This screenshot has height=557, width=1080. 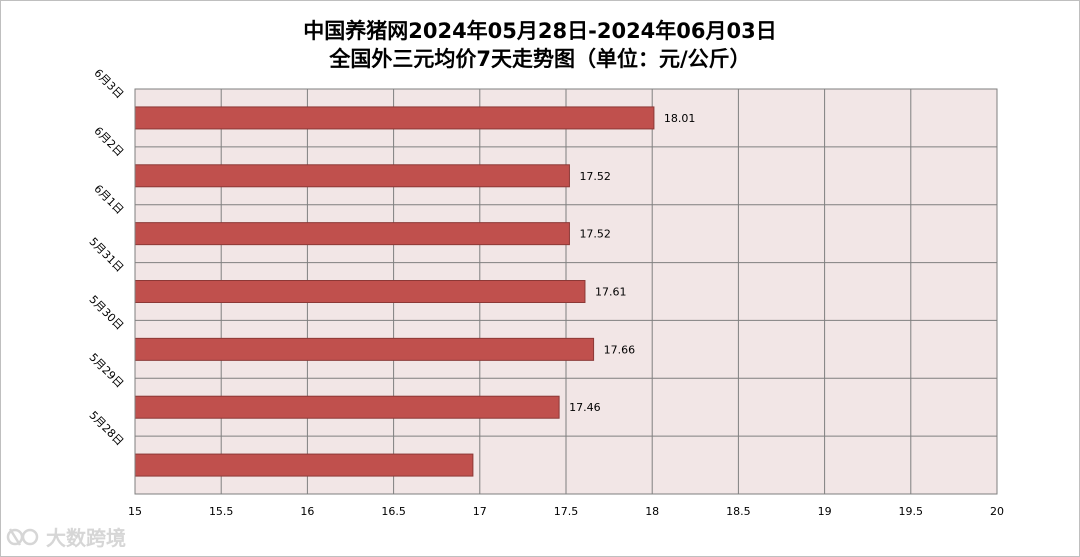 What do you see at coordinates (738, 511) in the screenshot?
I see `x-tick-label: 18.5` at bounding box center [738, 511].